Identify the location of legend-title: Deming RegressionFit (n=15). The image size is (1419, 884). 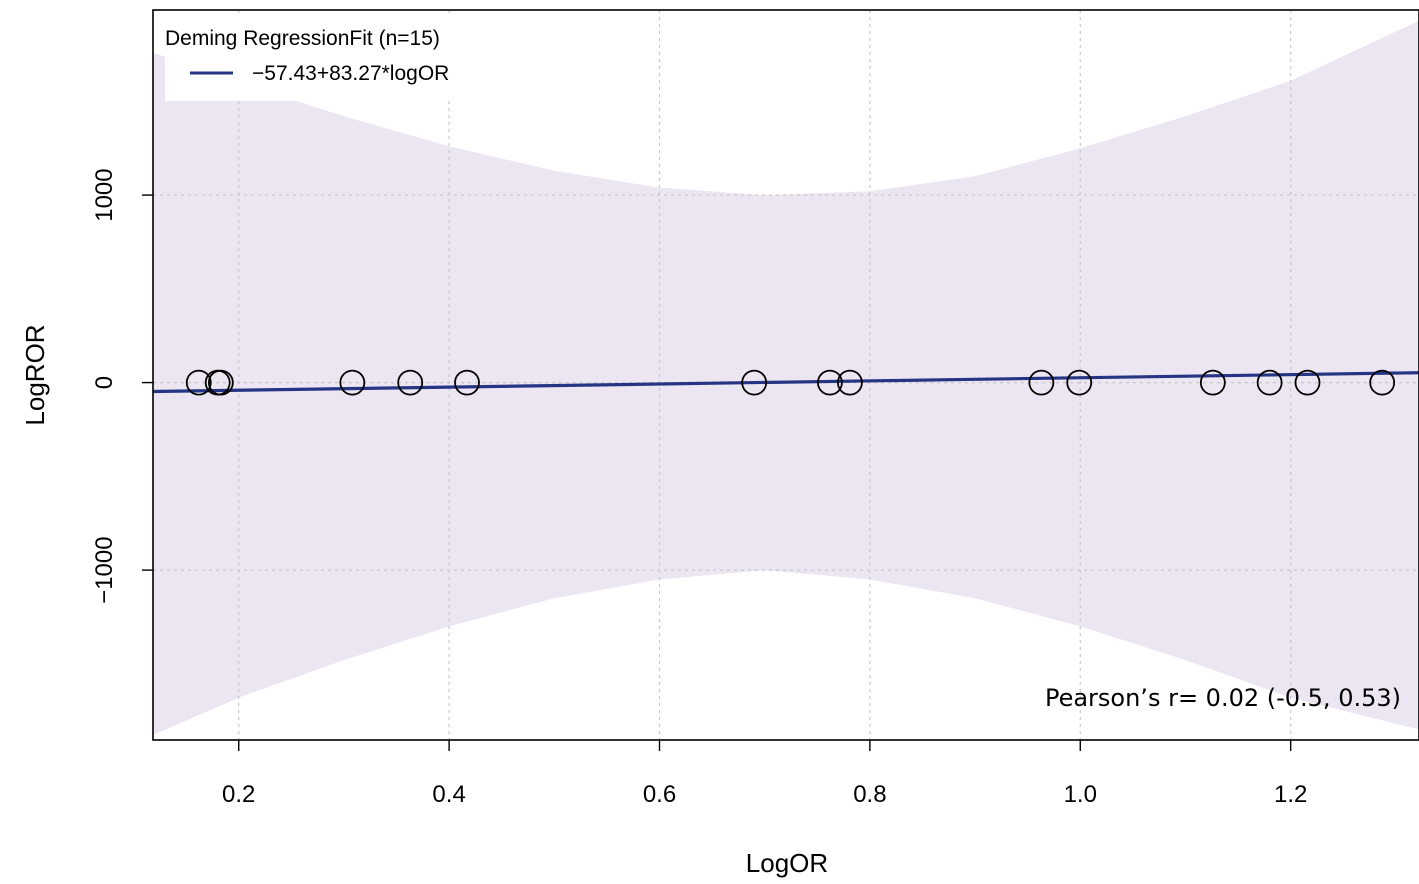
(302, 38).